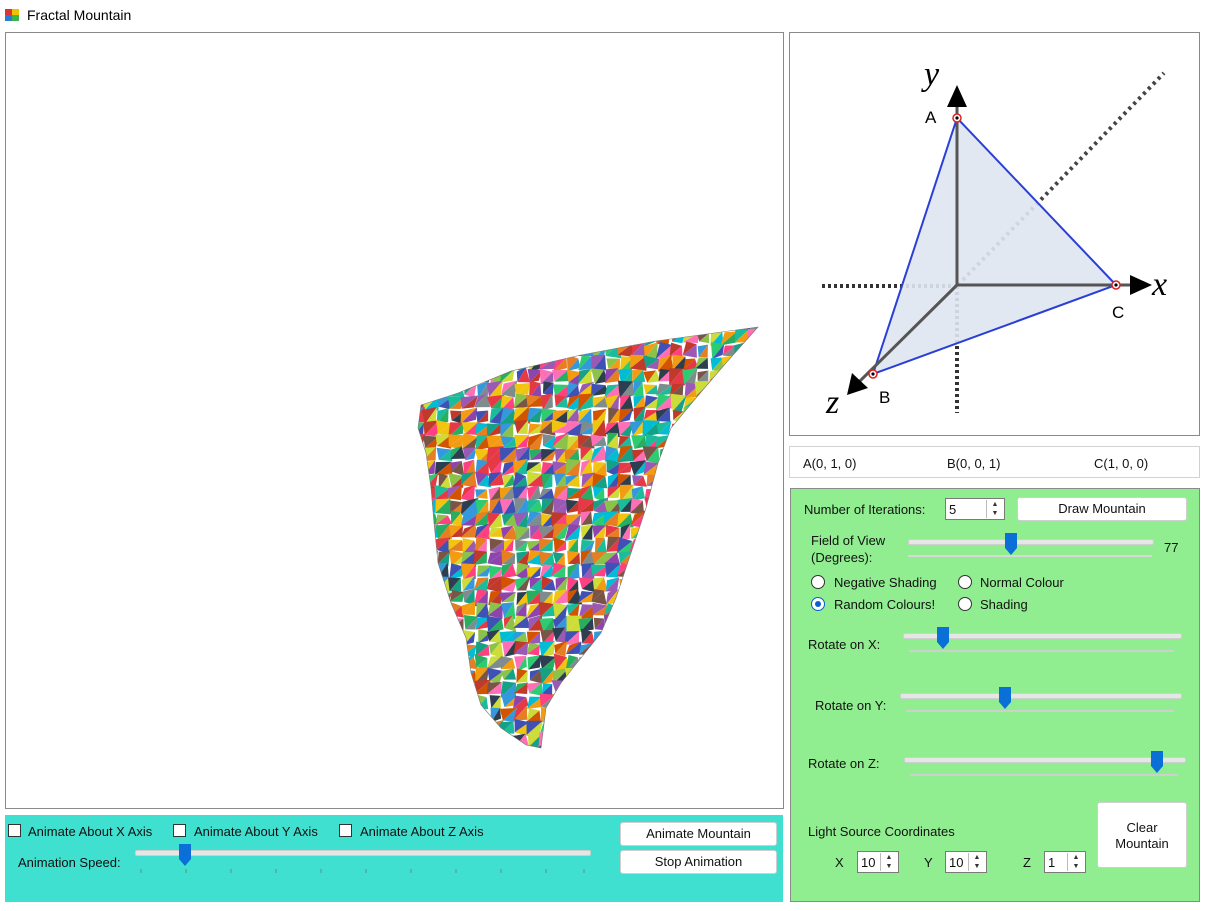 The image size is (1205, 911). What do you see at coordinates (1159, 284) in the screenshot?
I see `axis-x-label: x` at bounding box center [1159, 284].